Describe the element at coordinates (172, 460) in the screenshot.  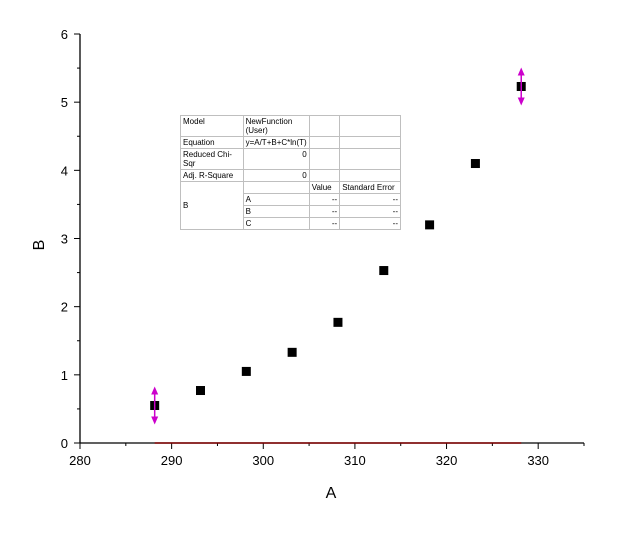
I see `x-tick-label: 290` at that location.